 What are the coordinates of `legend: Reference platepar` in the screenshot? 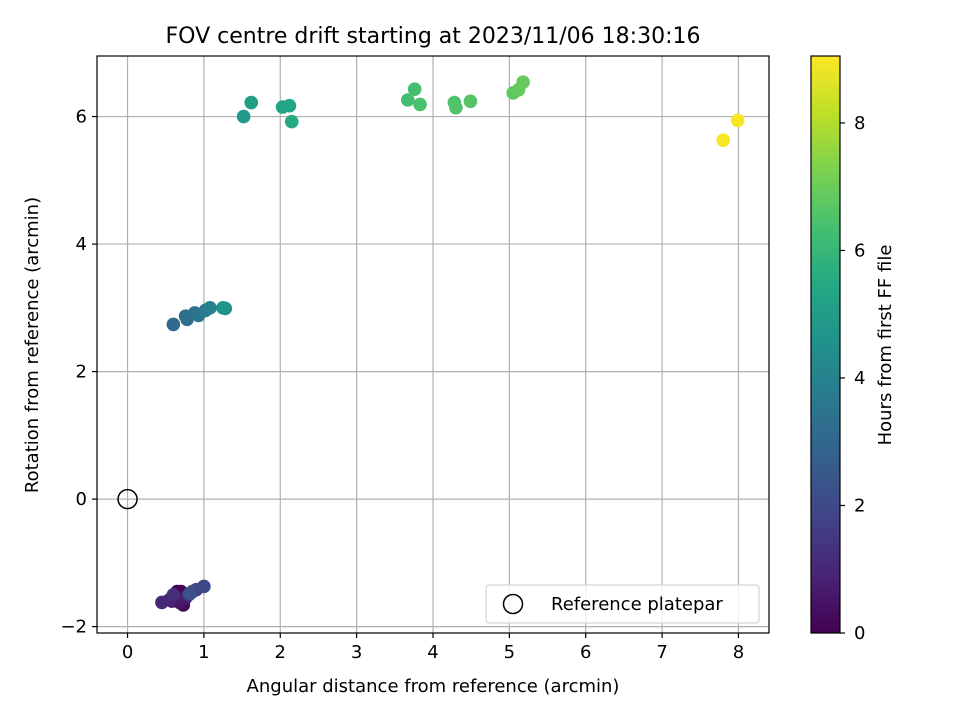 It's located at (622, 604).